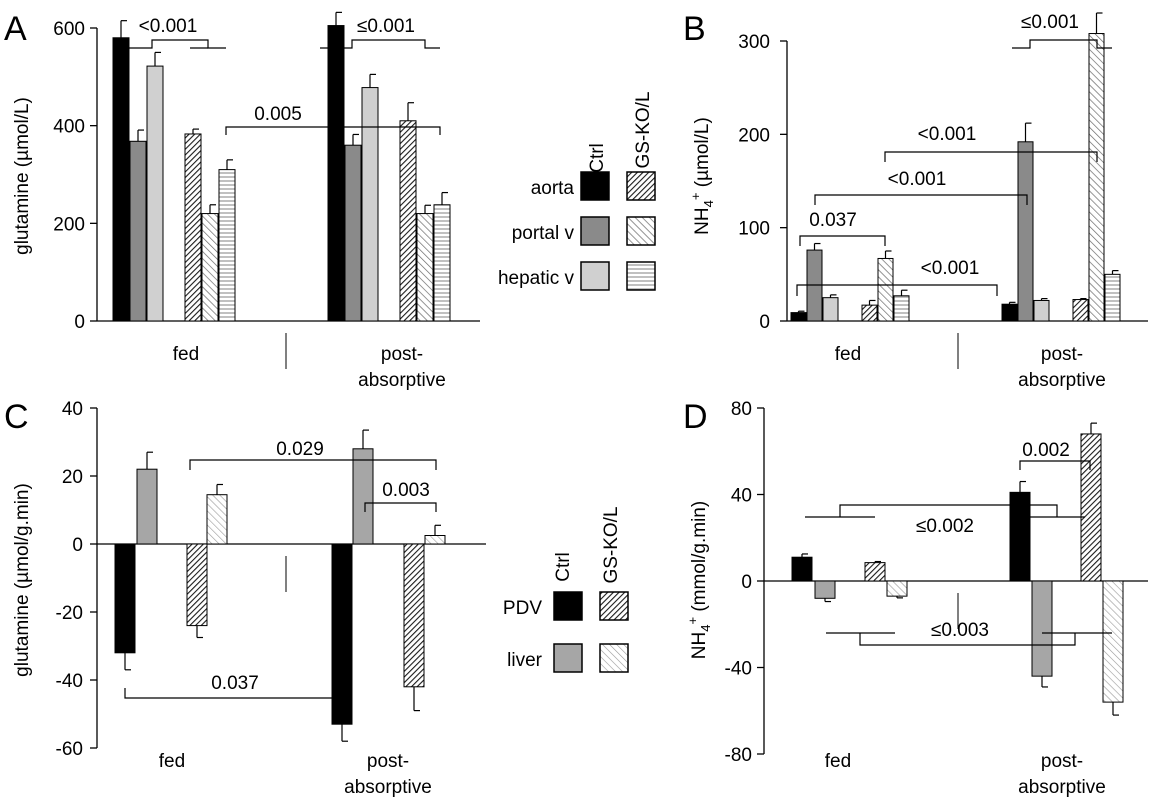 This screenshot has width=1155, height=803. I want to click on y-axis-label: NH4+ (mmol/g.min), so click(699, 580).